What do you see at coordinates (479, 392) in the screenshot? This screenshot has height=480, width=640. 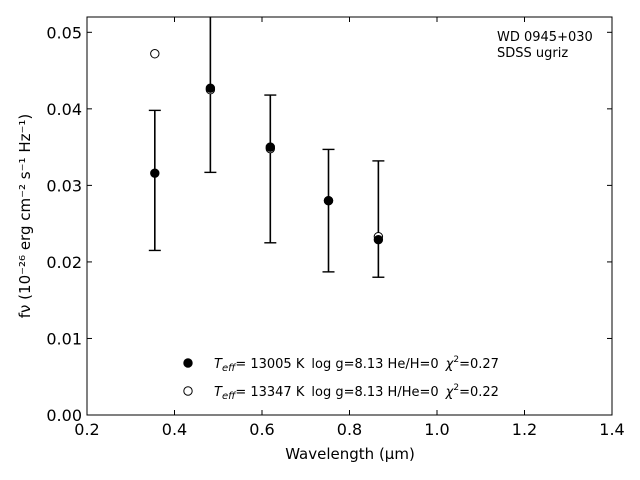 I see `legend-entry-2-chi: =0.22` at bounding box center [479, 392].